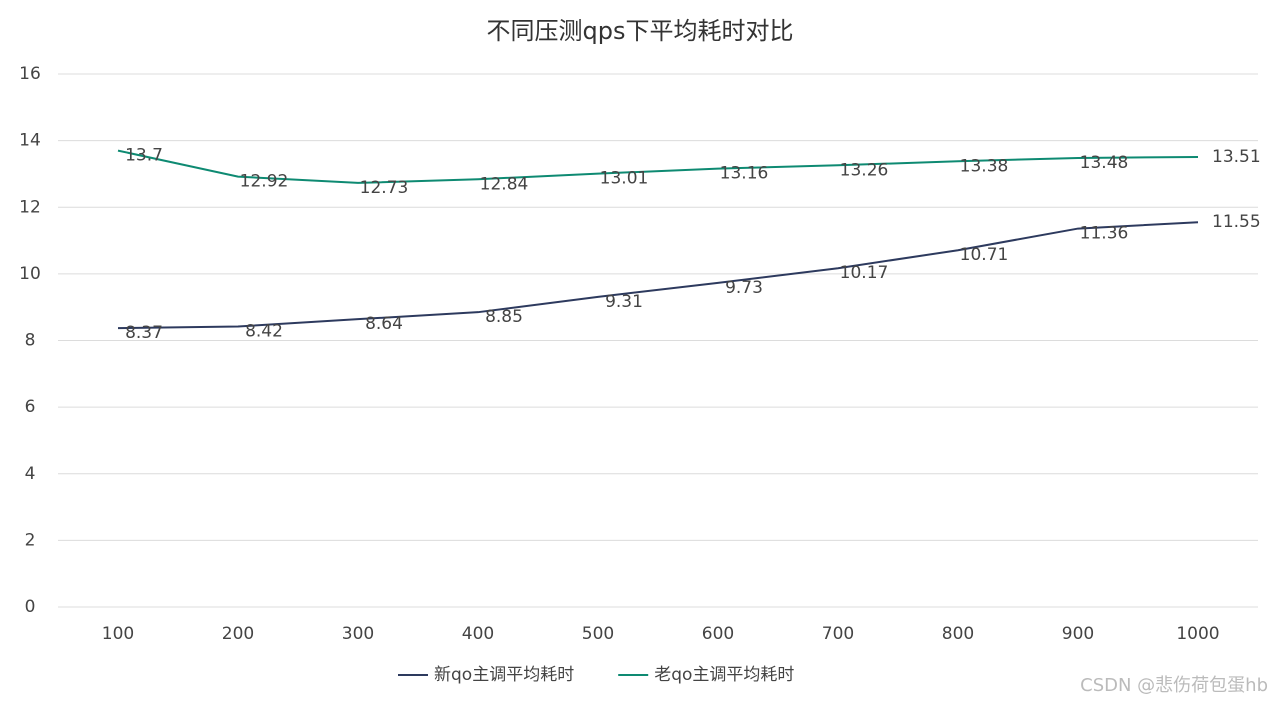 The height and width of the screenshot is (706, 1280). What do you see at coordinates (30, 407) in the screenshot?
I see `y-tick-label: 6` at bounding box center [30, 407].